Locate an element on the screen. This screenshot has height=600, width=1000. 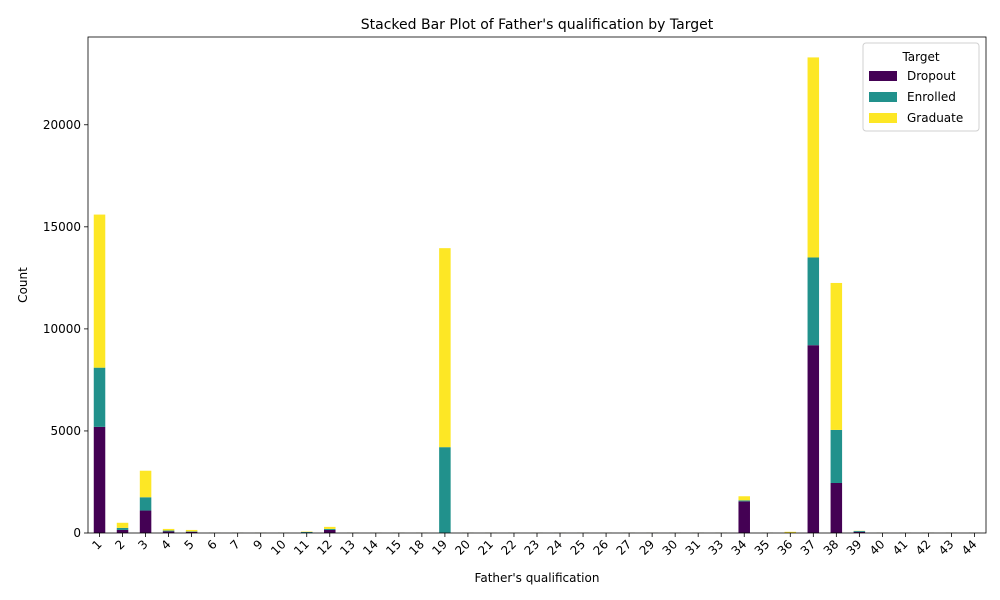
x-tick-label-23: 23 is located at coordinates (531, 547).